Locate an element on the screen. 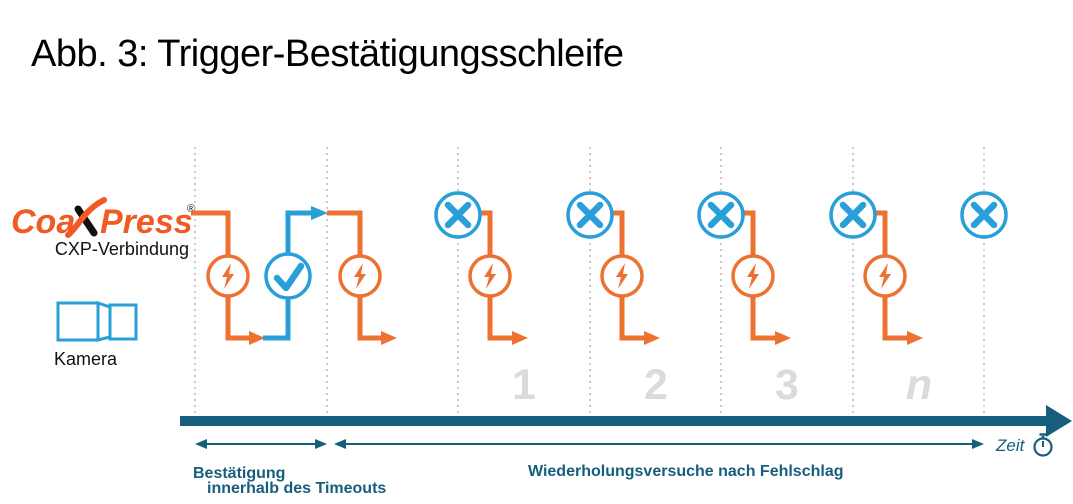  check-icon is located at coordinates (289, 277).